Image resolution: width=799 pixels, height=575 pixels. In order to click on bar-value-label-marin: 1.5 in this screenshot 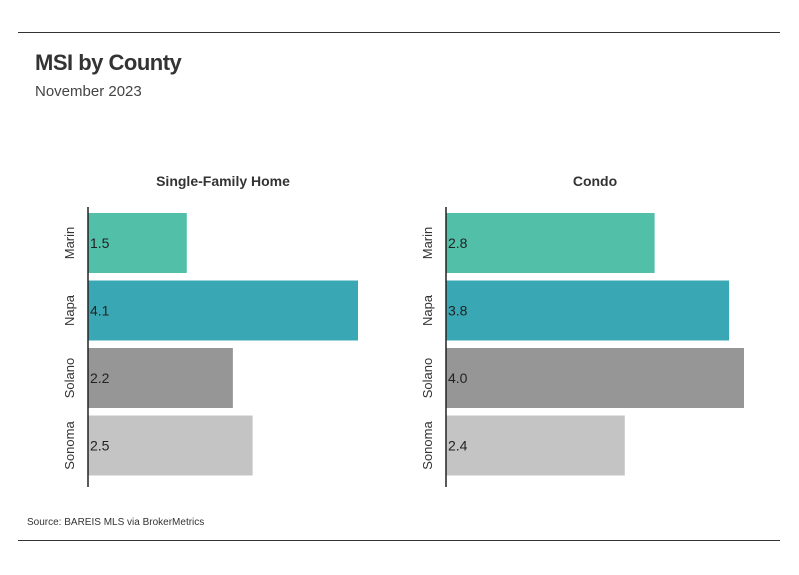, I will do `click(100, 243)`.